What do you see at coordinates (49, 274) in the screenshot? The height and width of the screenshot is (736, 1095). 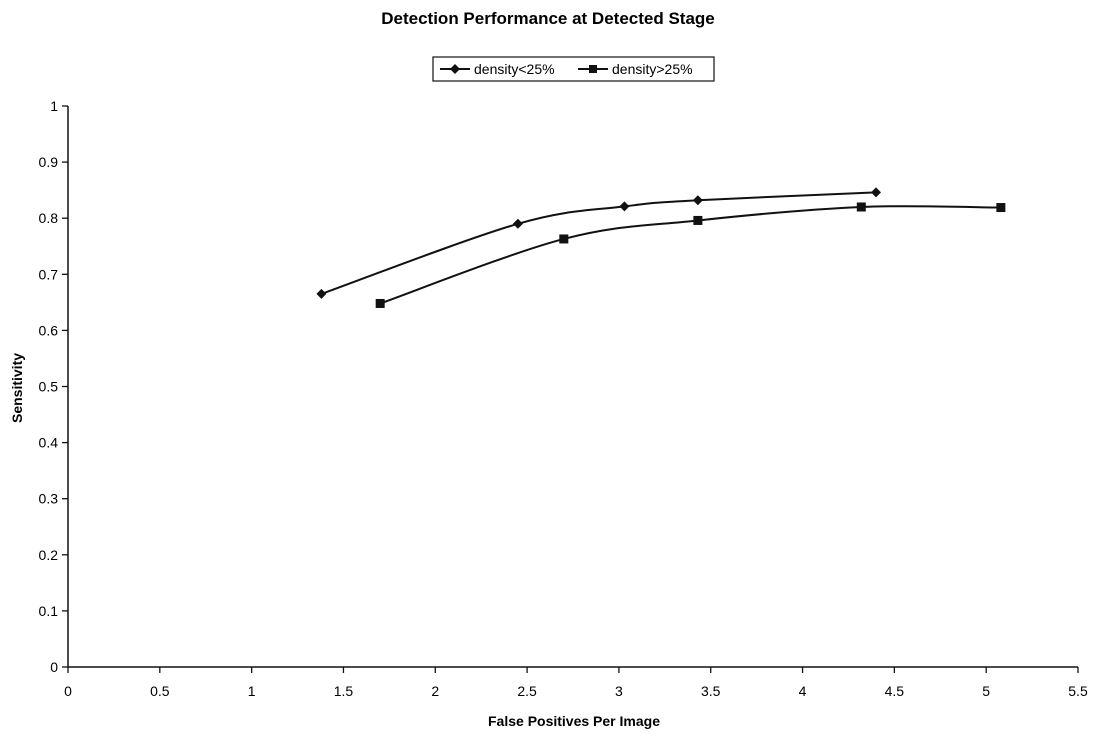 I see `y-tick-label: 0.7` at bounding box center [49, 274].